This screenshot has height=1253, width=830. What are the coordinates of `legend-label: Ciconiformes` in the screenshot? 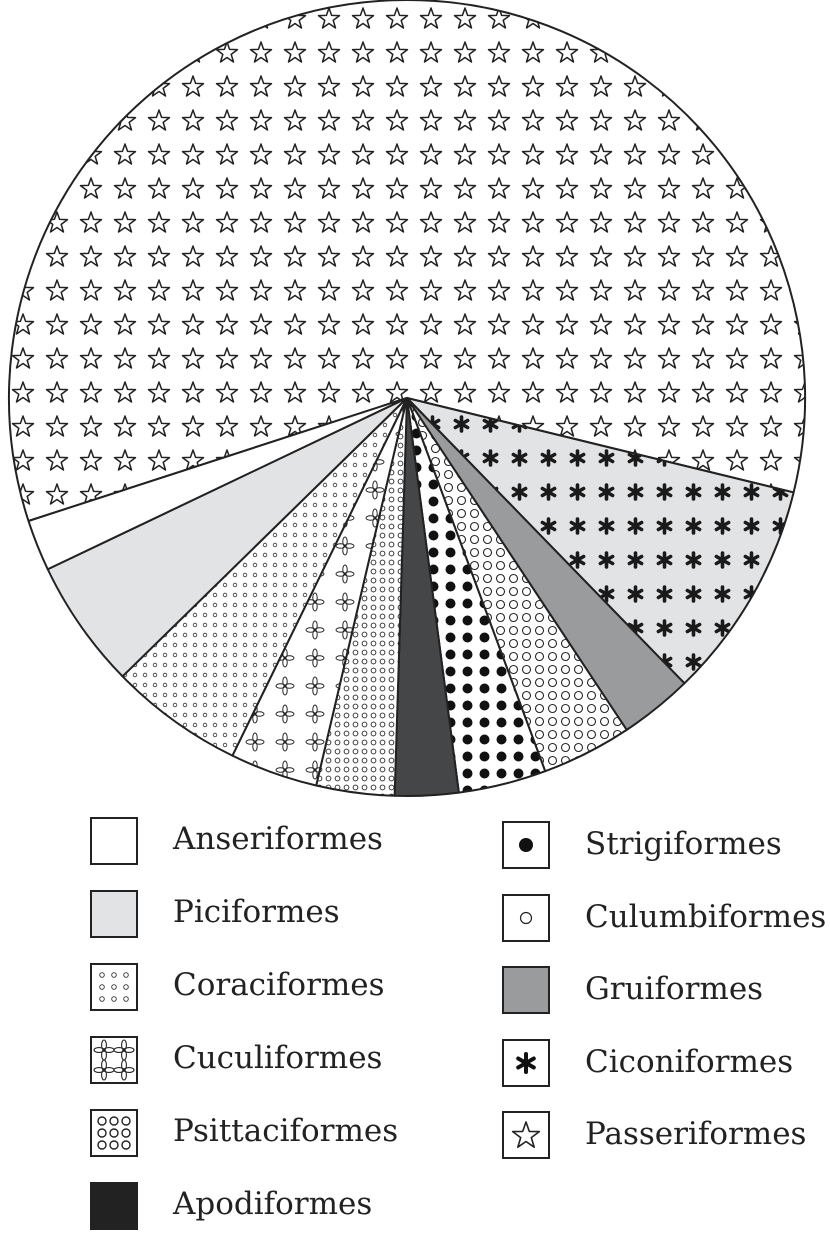 It's located at (689, 1061).